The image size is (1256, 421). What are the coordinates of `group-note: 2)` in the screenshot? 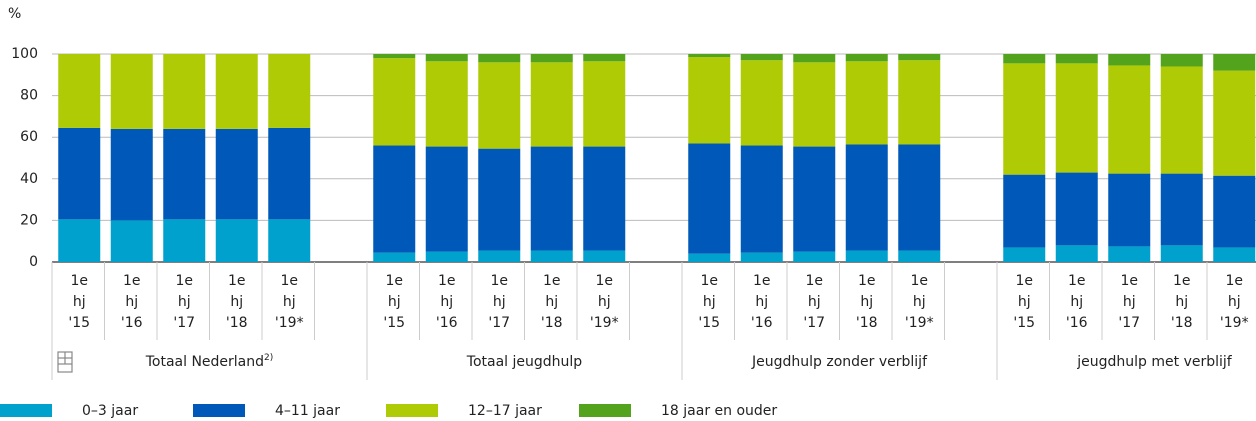 It's located at (268, 358).